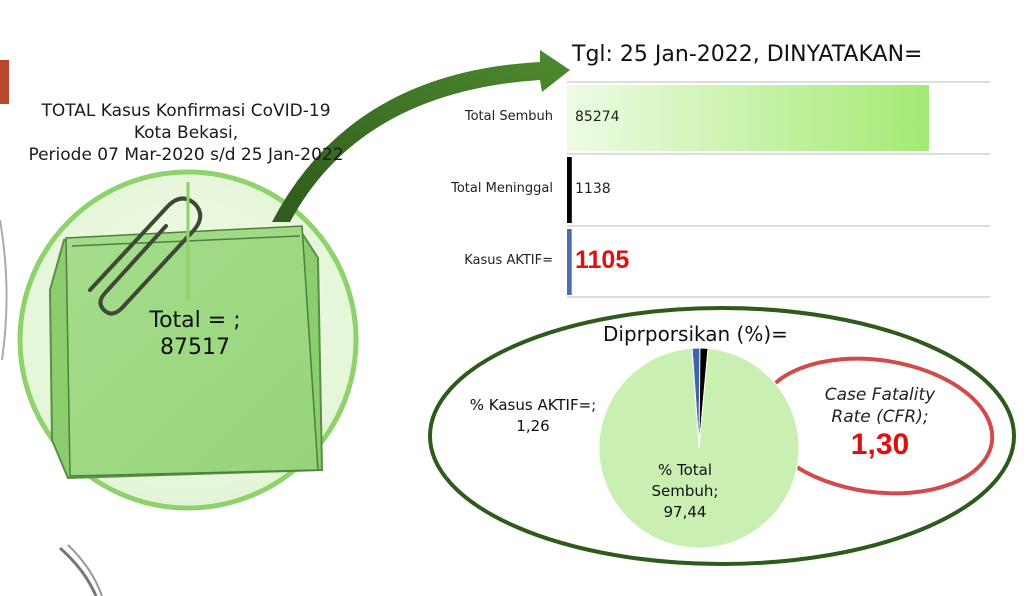 Image resolution: width=1033 pixels, height=596 pixels. What do you see at coordinates (880, 444) in the screenshot?
I see `cfr-value: 1,30` at bounding box center [880, 444].